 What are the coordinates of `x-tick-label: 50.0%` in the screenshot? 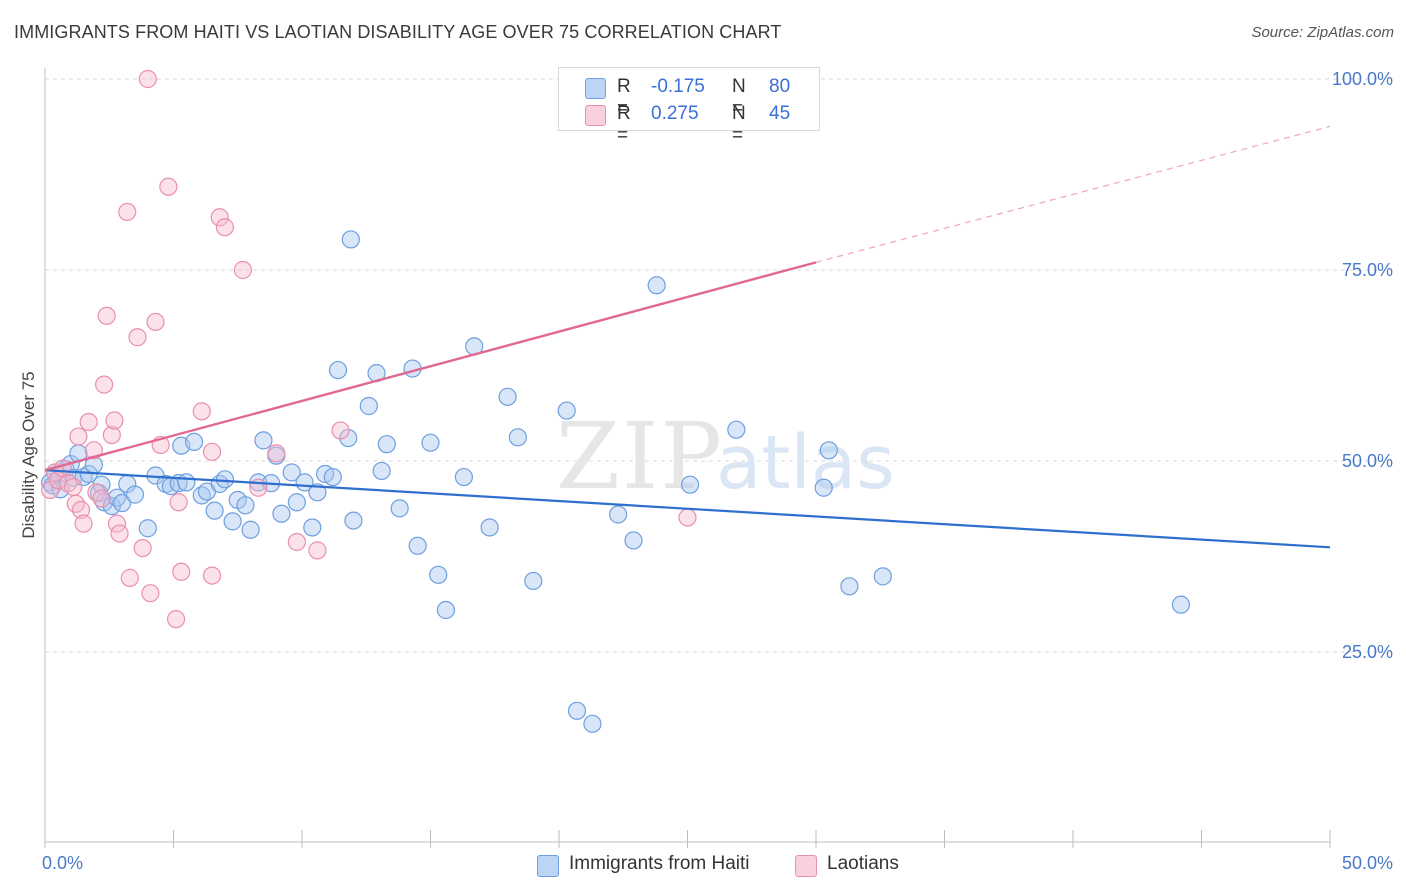 It's located at (1367, 863).